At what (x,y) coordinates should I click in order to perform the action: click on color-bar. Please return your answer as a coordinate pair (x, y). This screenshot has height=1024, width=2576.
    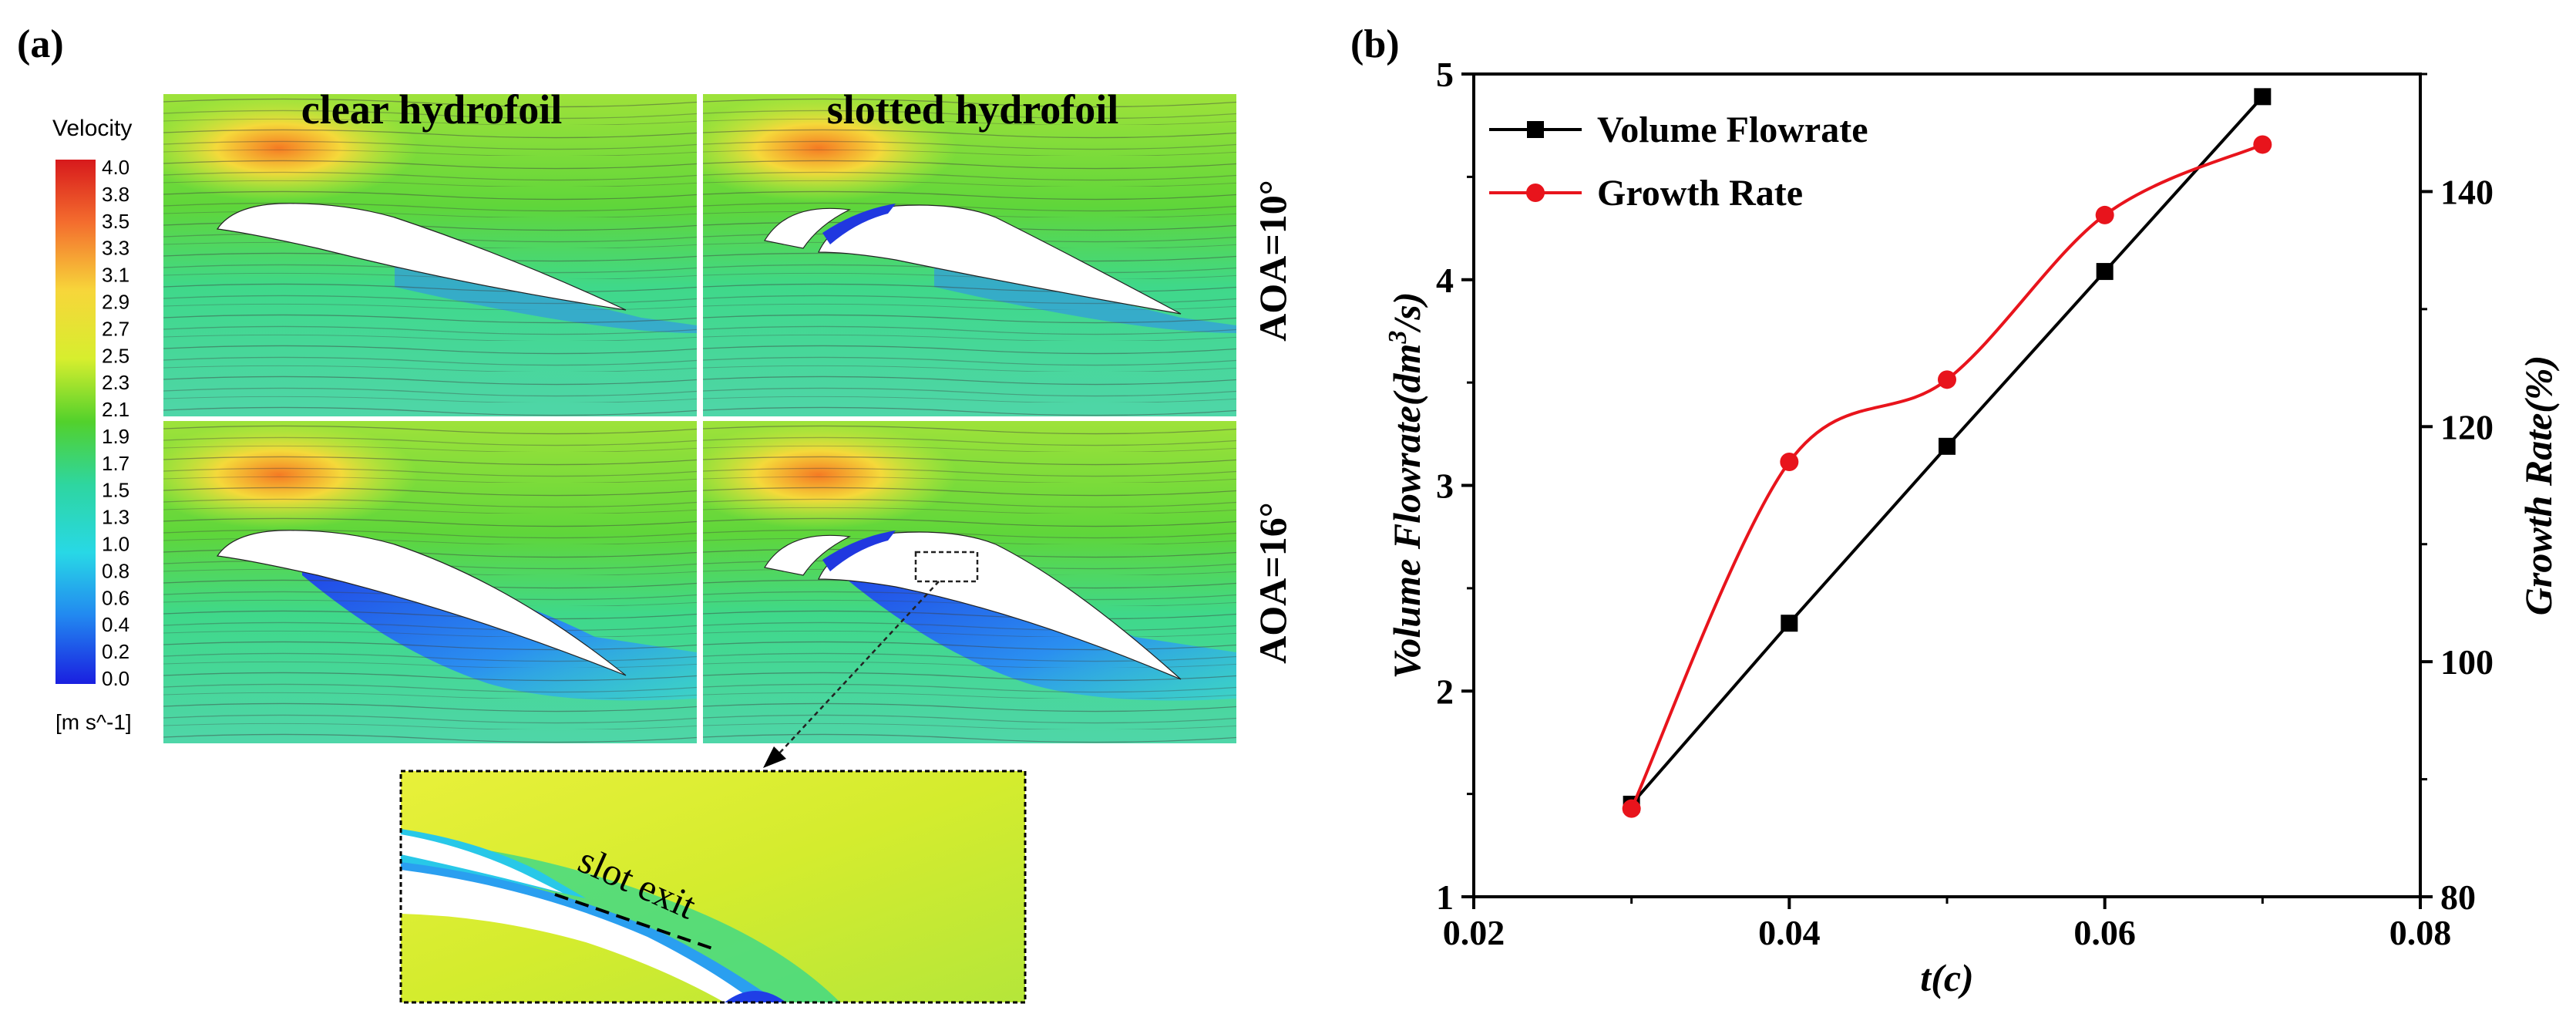
    Looking at the image, I should click on (75, 422).